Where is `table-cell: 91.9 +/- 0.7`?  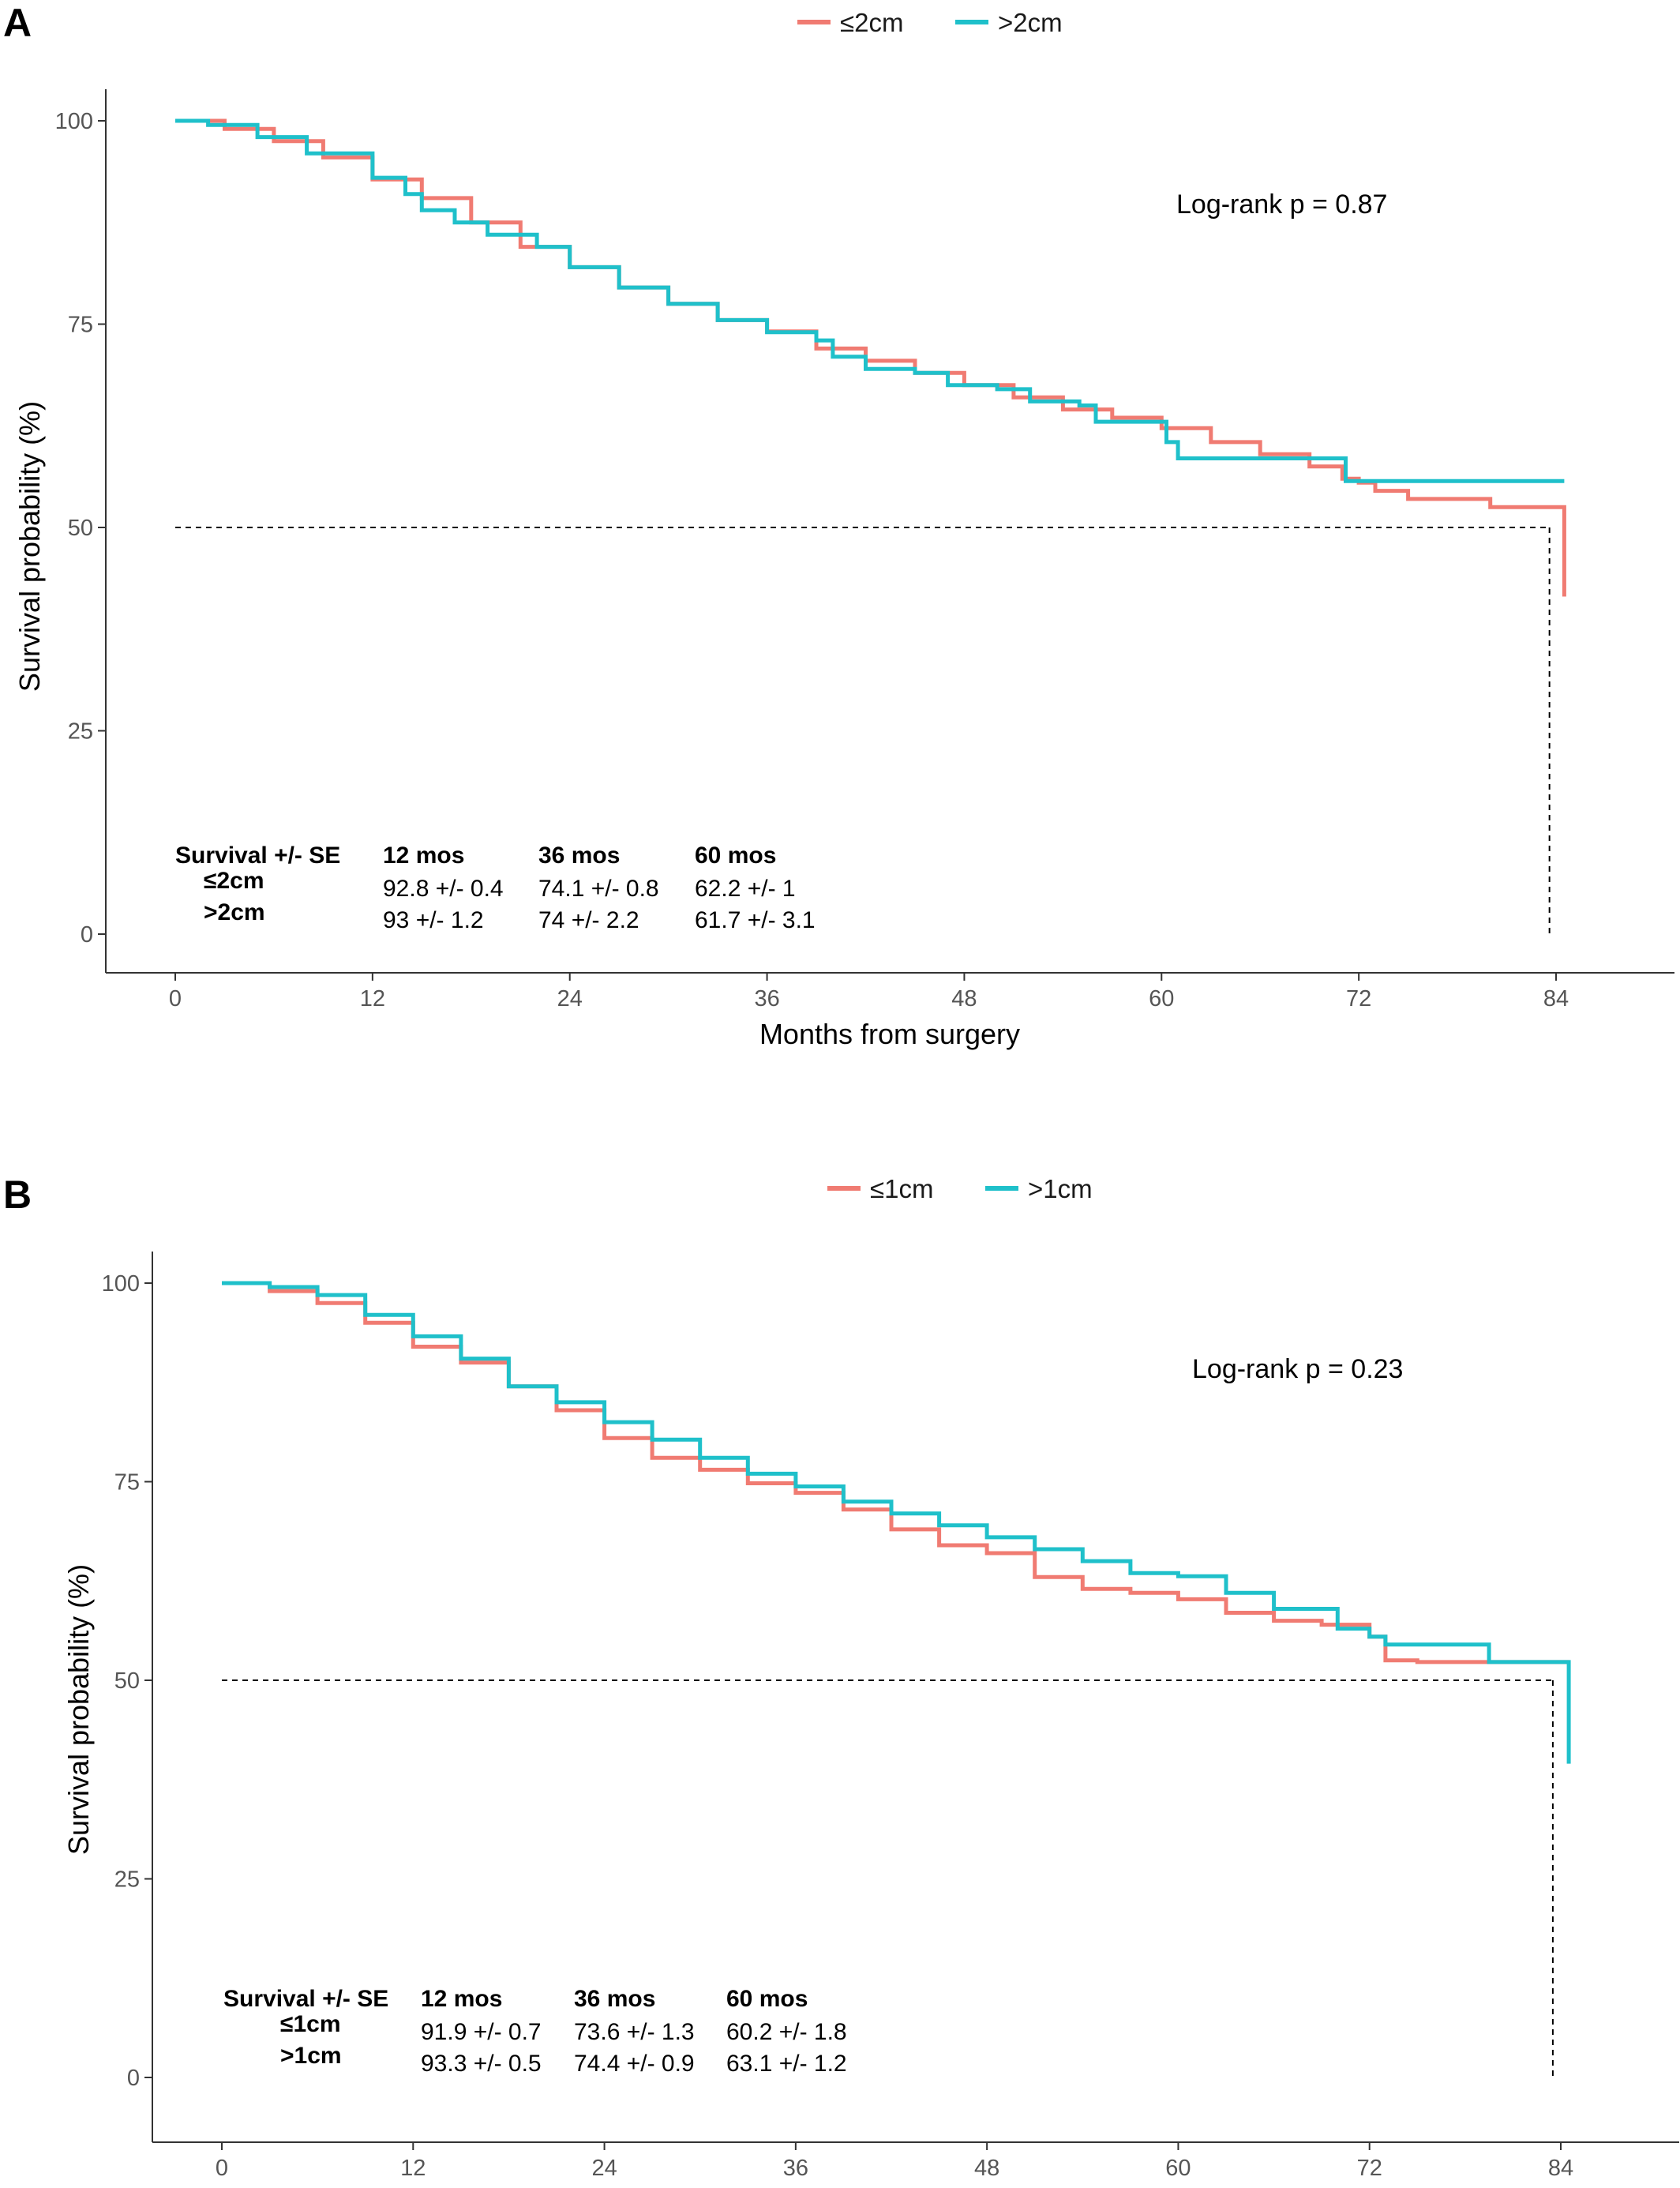
table-cell: 91.9 +/- 0.7 is located at coordinates (481, 2032).